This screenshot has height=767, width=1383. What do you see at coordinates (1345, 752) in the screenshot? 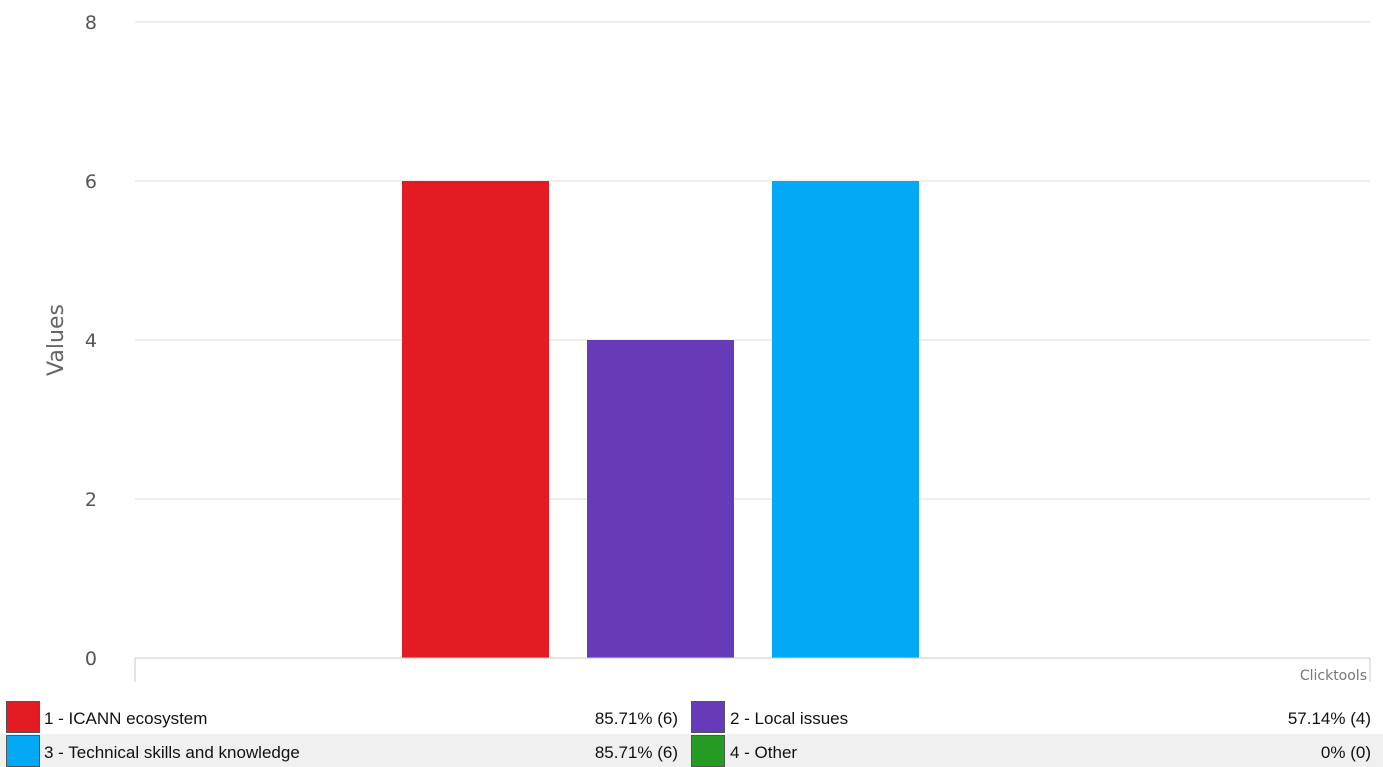
I see `legend-value: 0% (0)` at bounding box center [1345, 752].